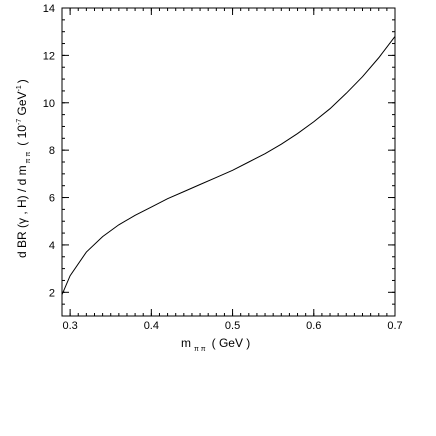 This screenshot has height=436, width=436. What do you see at coordinates (52, 293) in the screenshot?
I see `y-tick-label: 2` at bounding box center [52, 293].